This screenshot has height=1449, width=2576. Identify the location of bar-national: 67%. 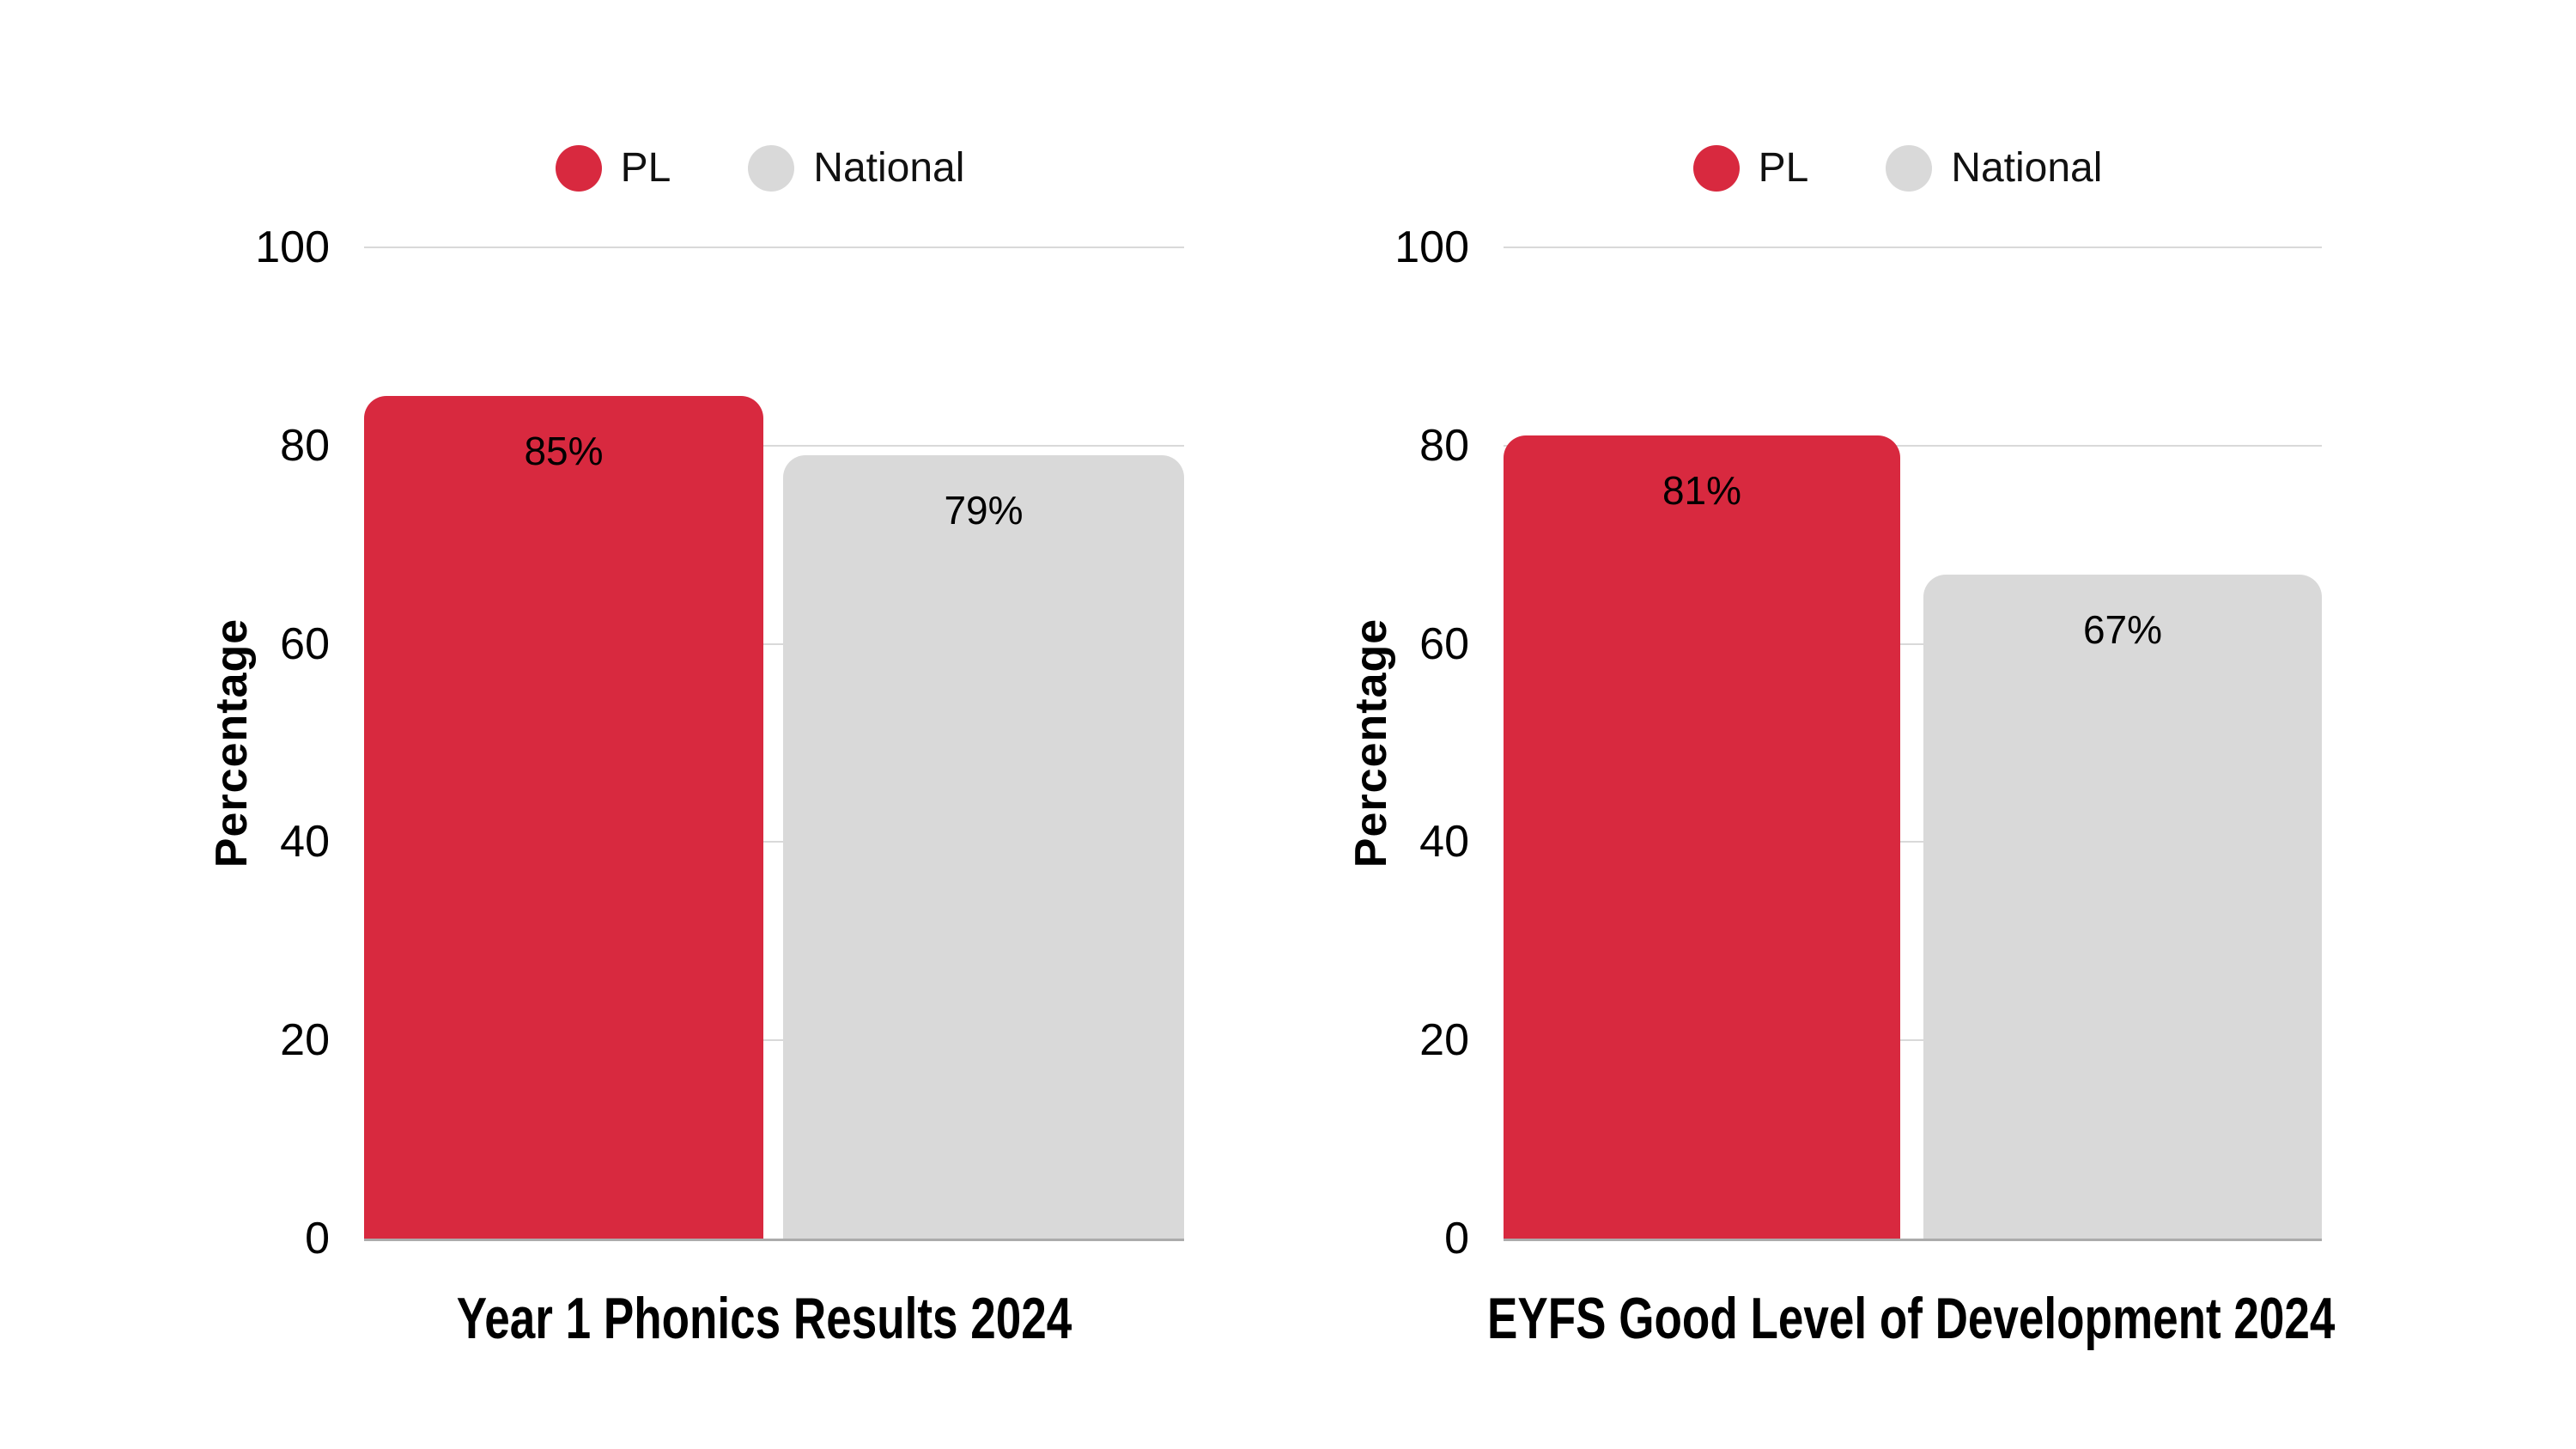
(2122, 907).